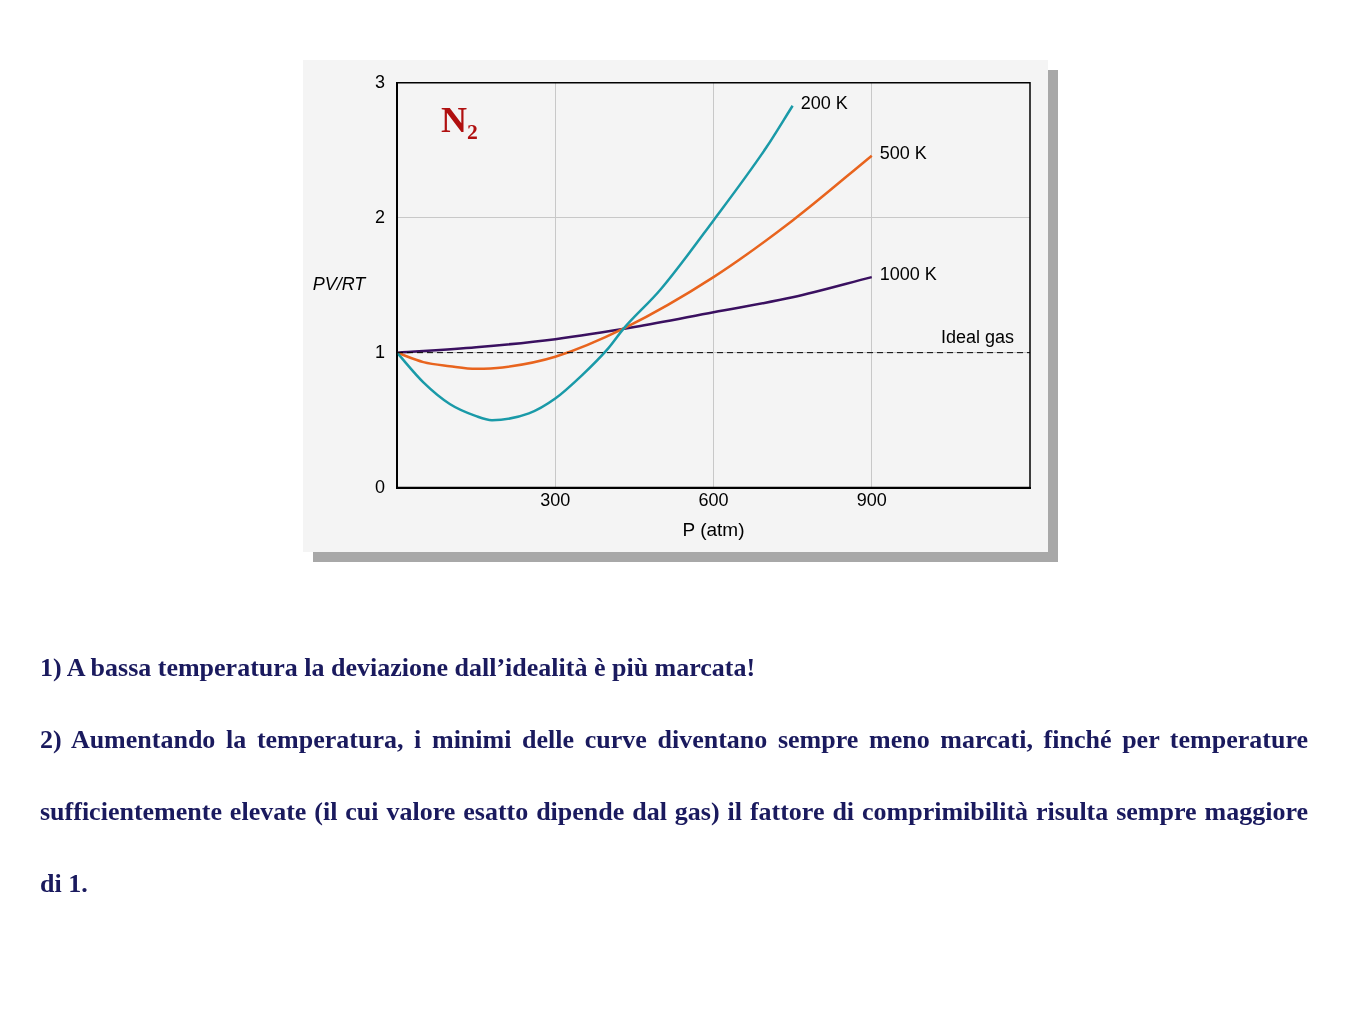 The image size is (1350, 1013). I want to click on series-label: 500 K, so click(903, 152).